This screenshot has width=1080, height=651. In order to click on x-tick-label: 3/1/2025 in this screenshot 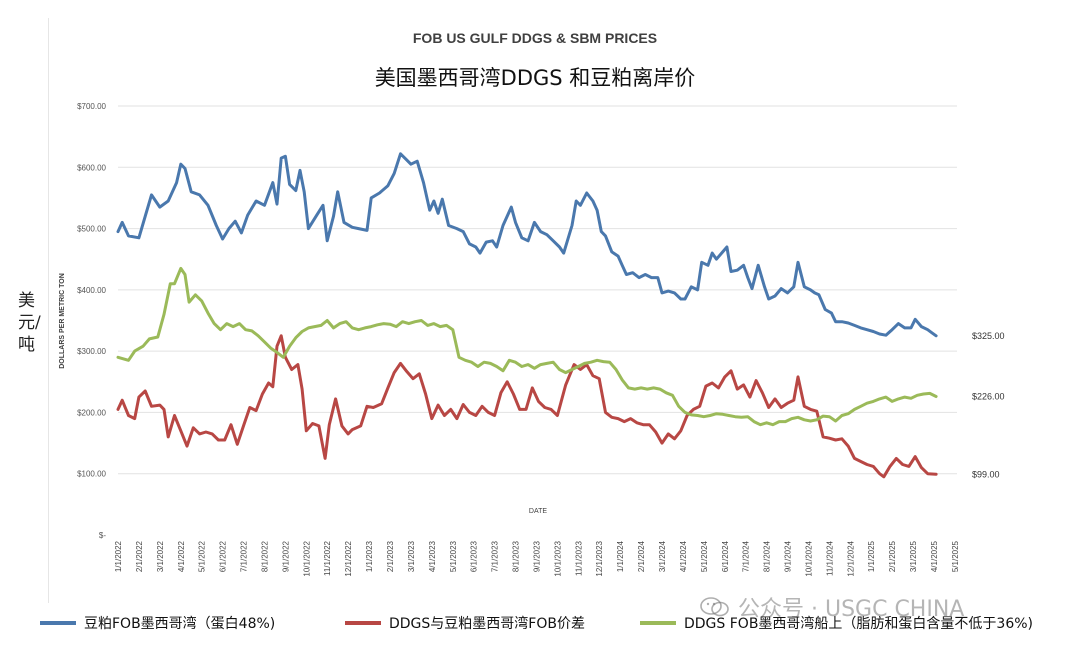, I will do `click(913, 556)`.